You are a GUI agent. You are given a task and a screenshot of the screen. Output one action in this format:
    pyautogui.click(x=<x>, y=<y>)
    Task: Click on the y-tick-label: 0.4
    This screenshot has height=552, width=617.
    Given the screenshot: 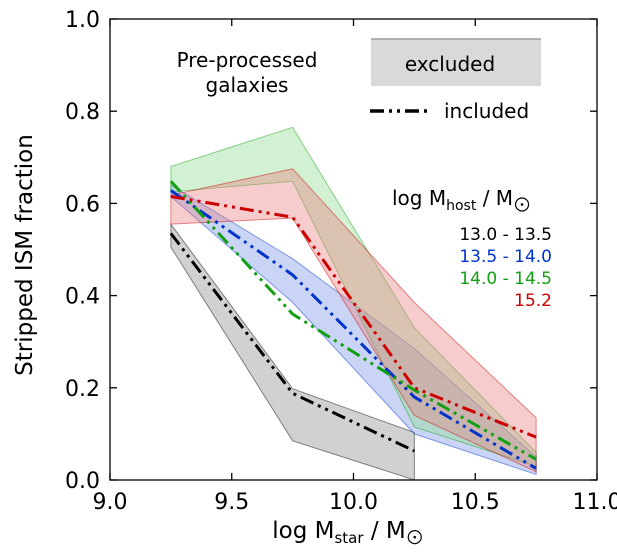 What is the action you would take?
    pyautogui.click(x=82, y=297)
    